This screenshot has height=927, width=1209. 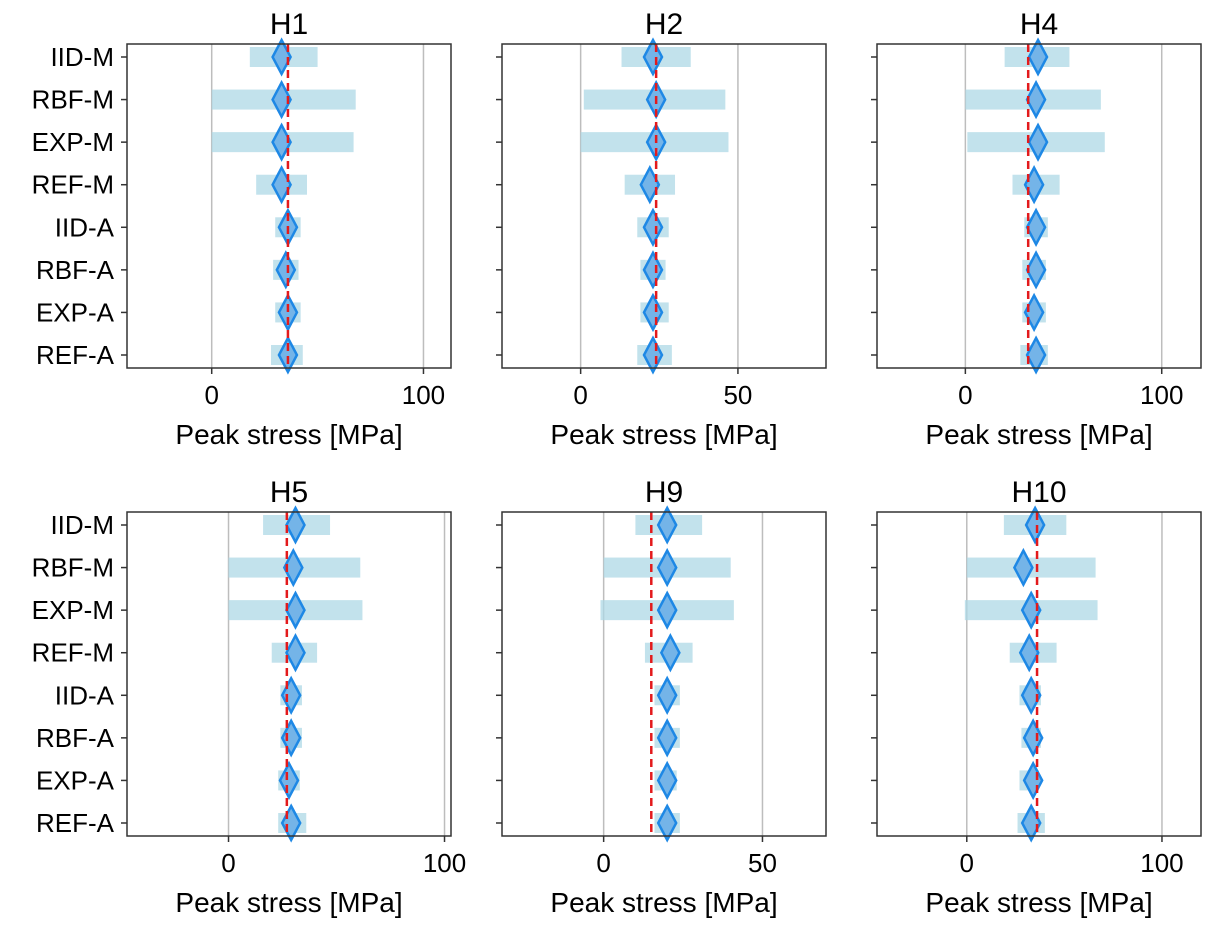 What do you see at coordinates (1039, 24) in the screenshot?
I see `chart-title: H4` at bounding box center [1039, 24].